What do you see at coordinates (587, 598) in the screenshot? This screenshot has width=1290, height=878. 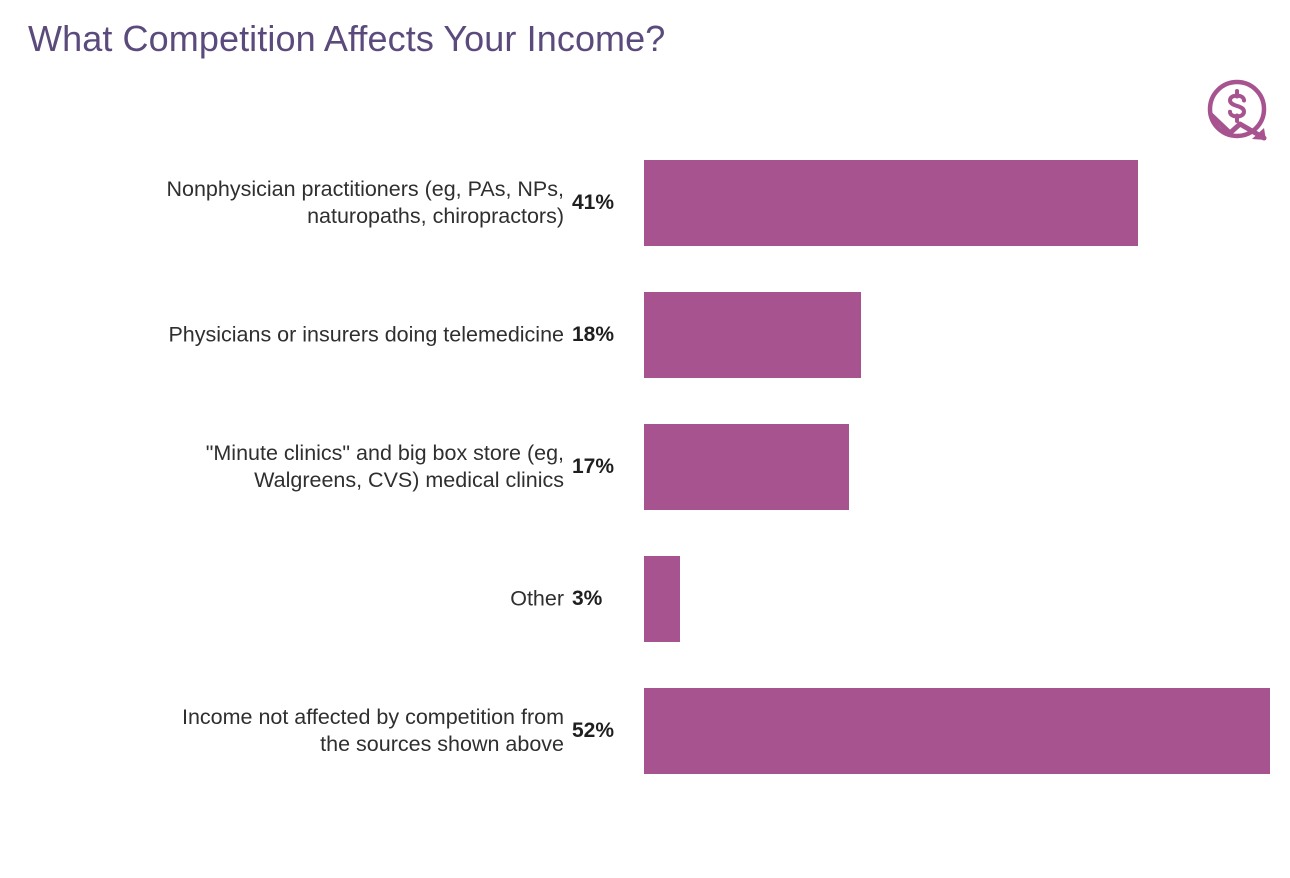 I see `bar-value-label: 3%` at bounding box center [587, 598].